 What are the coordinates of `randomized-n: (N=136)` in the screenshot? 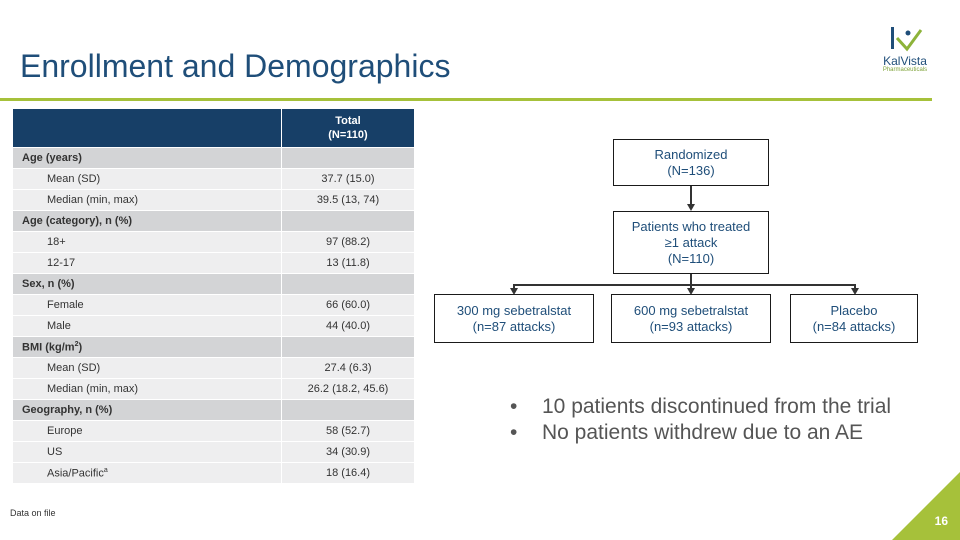 It's located at (691, 170).